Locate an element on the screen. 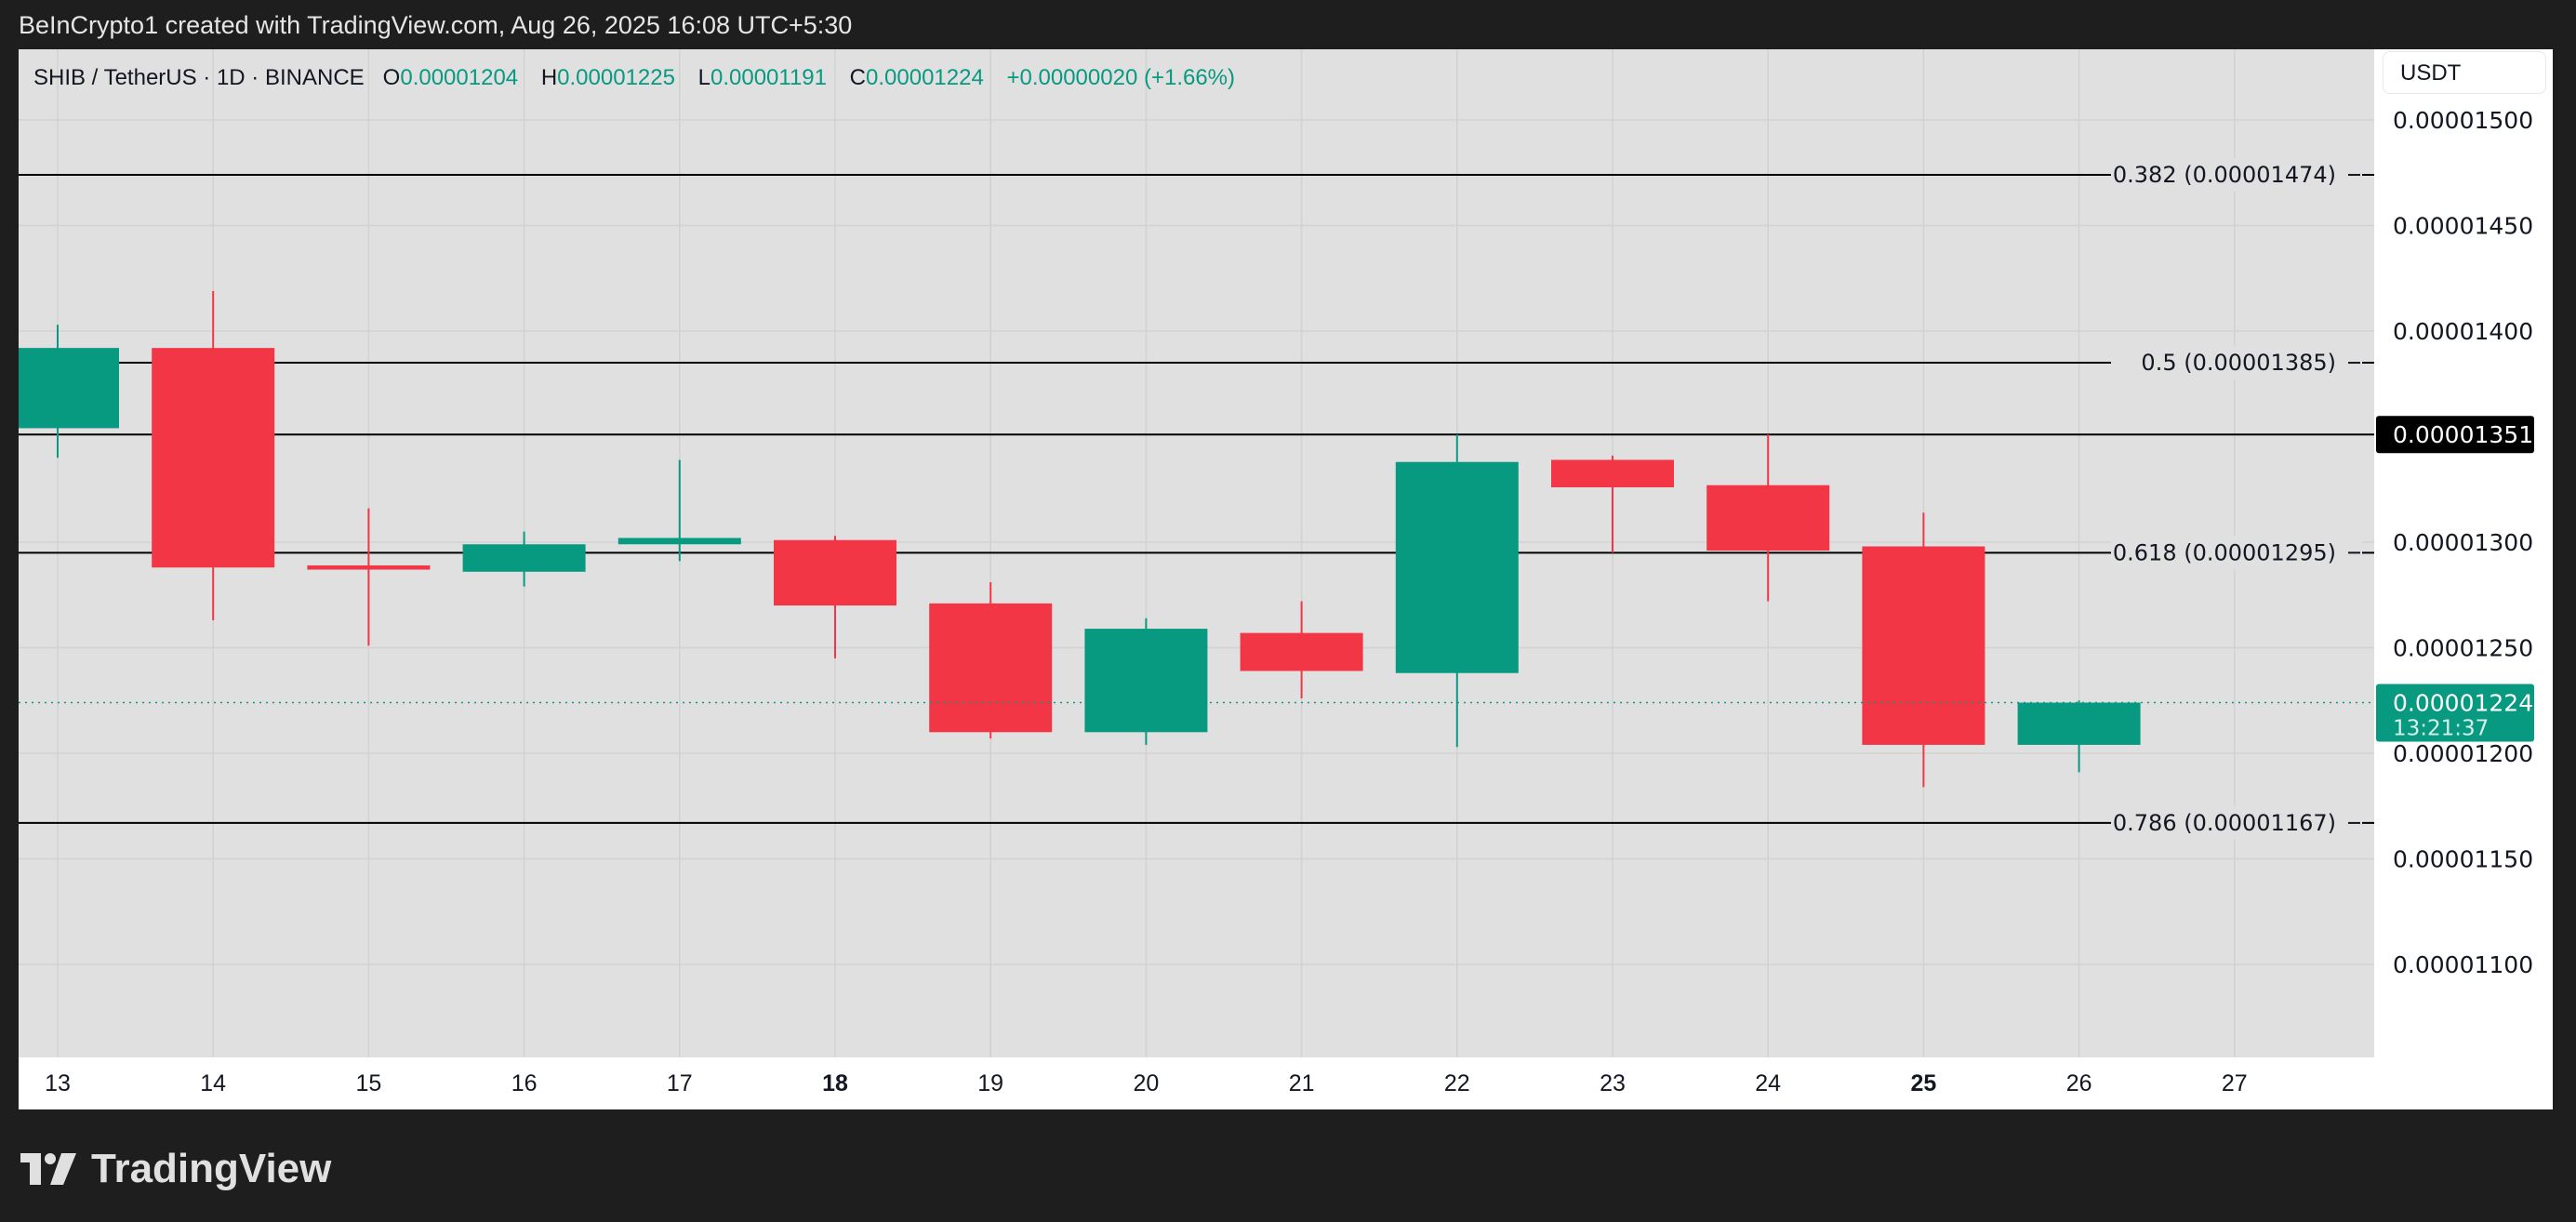  x-tick-label: 15 is located at coordinates (368, 1083).